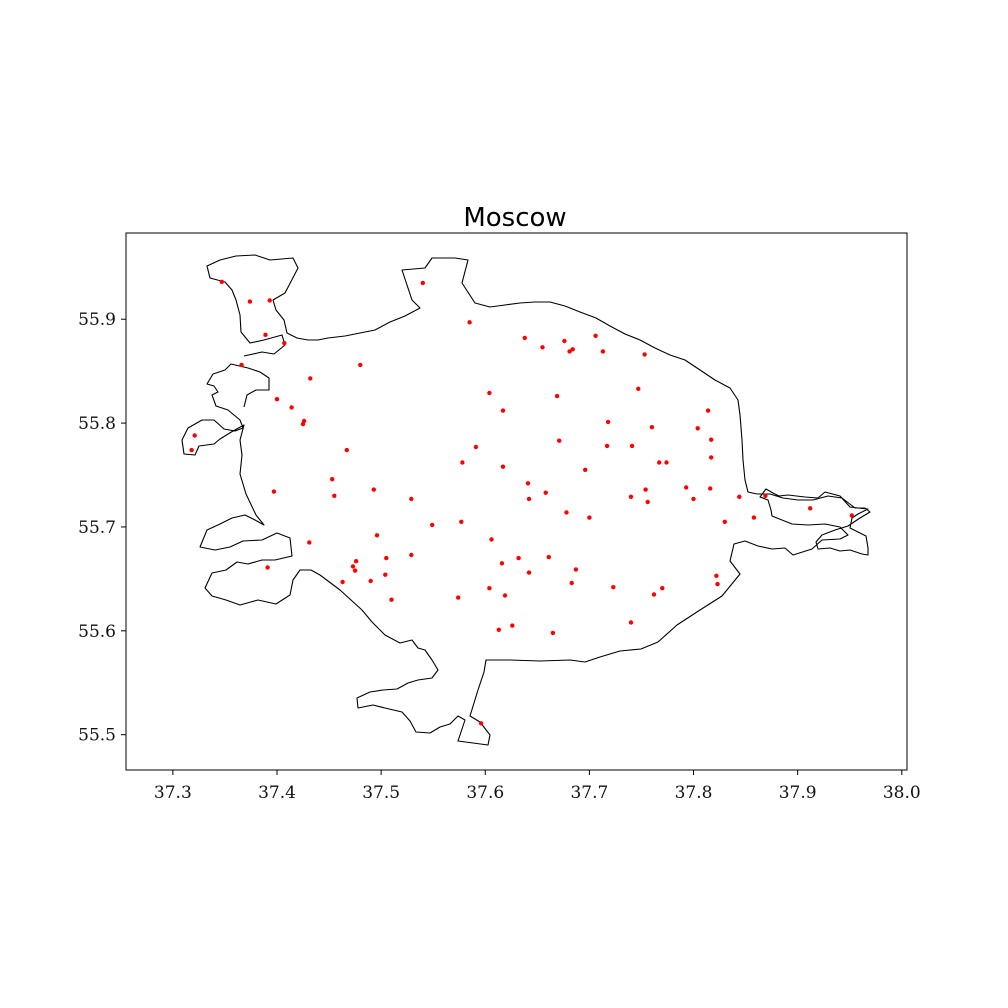  I want to click on x-axis: 37.3 37.4 37.5 37.6 37.7 37.8 37.9 38.0, so click(537, 786).